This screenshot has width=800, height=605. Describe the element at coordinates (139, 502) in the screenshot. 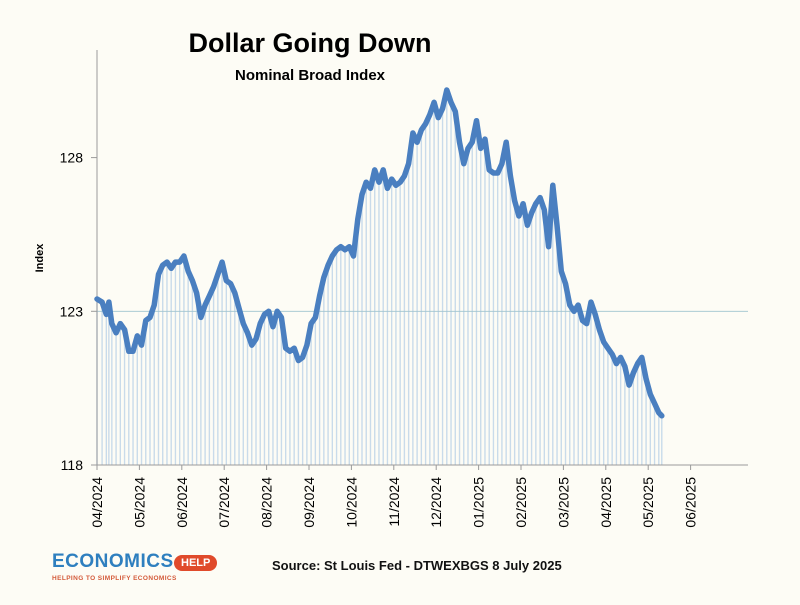

I see `x-tick-label: 05/2024` at that location.